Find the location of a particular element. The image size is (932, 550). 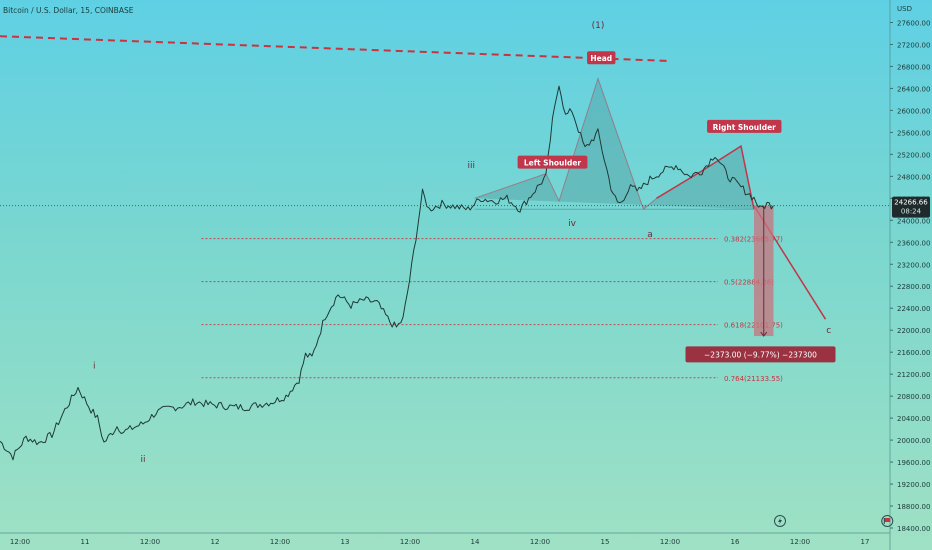

measure-label-badge is located at coordinates (760, 354).